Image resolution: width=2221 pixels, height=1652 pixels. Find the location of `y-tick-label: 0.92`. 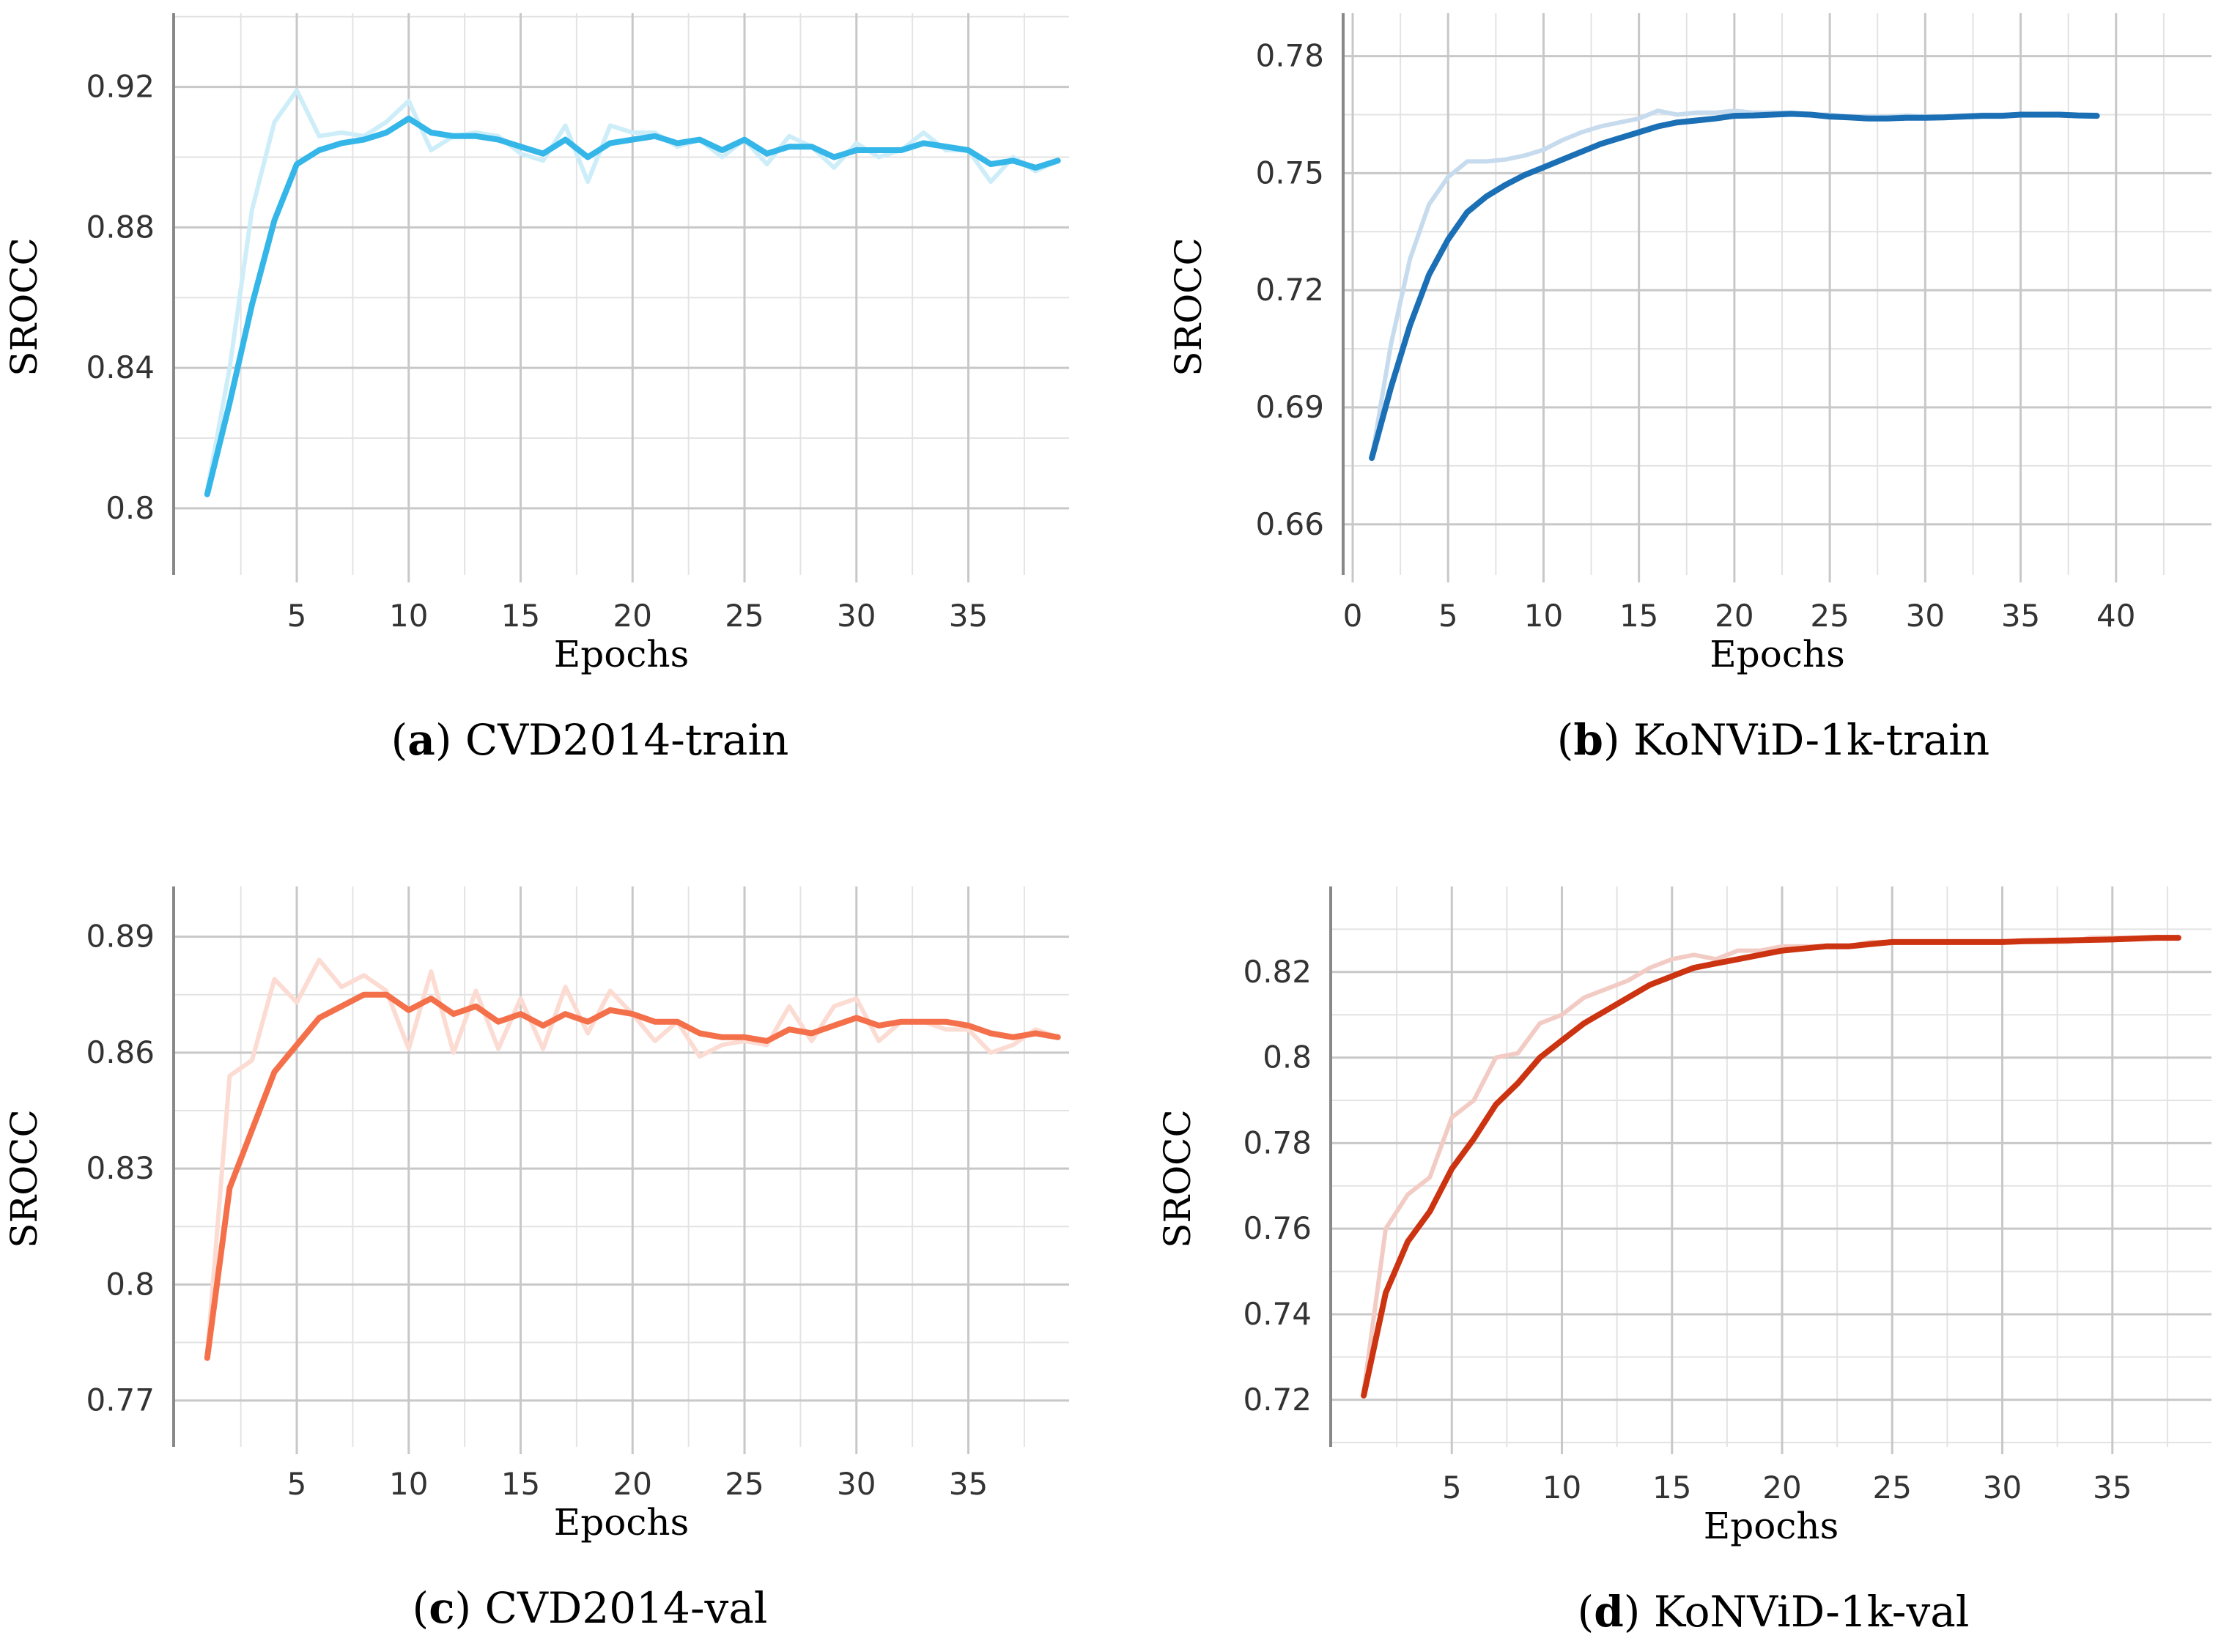

y-tick-label: 0.92 is located at coordinates (120, 87).